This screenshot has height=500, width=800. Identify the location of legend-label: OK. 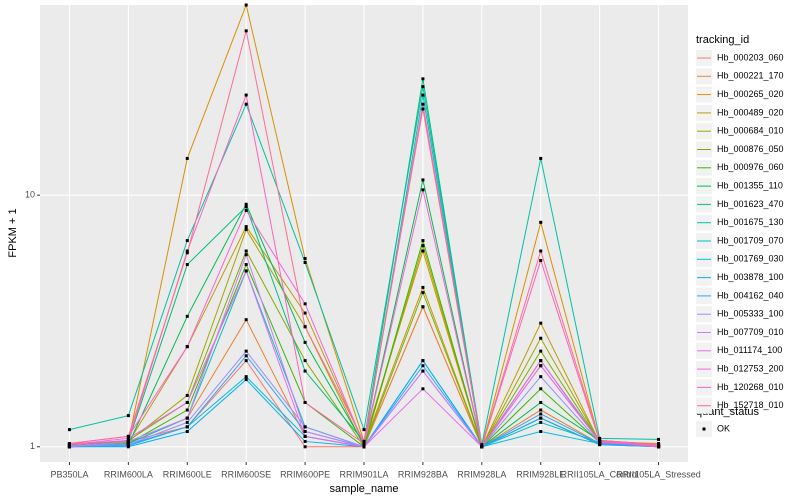
(723, 428).